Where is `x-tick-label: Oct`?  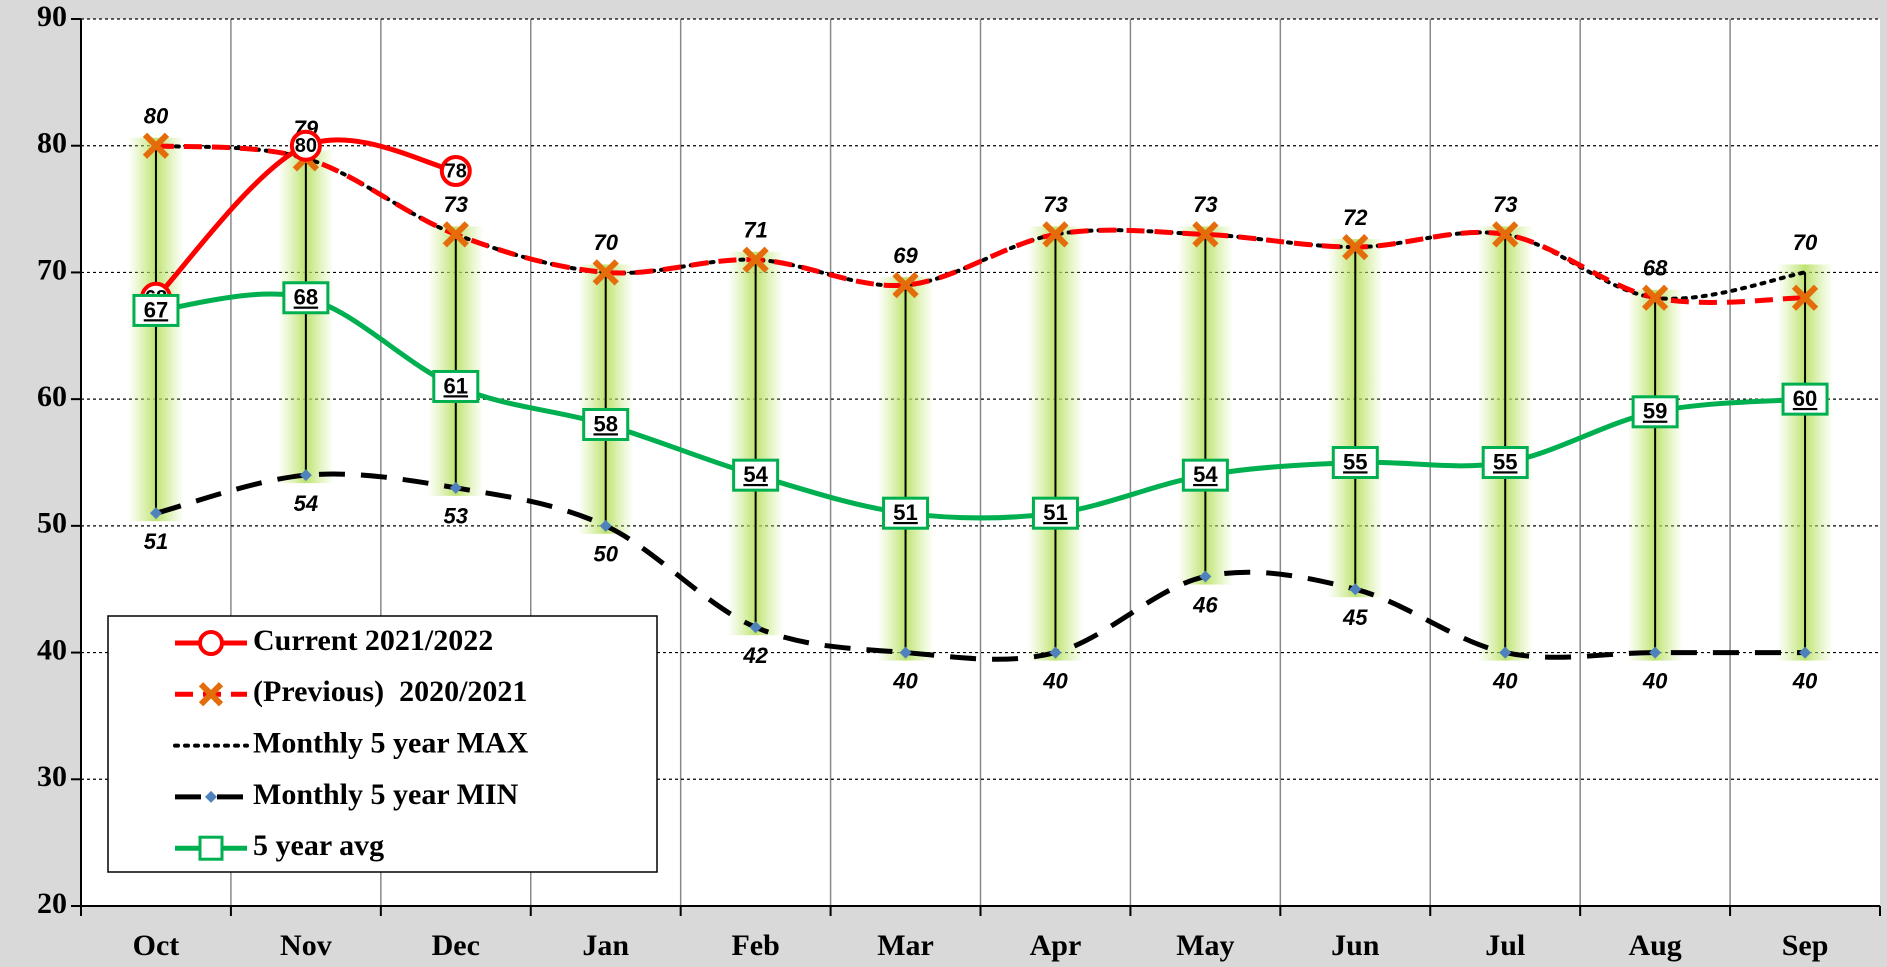 x-tick-label: Oct is located at coordinates (156, 945).